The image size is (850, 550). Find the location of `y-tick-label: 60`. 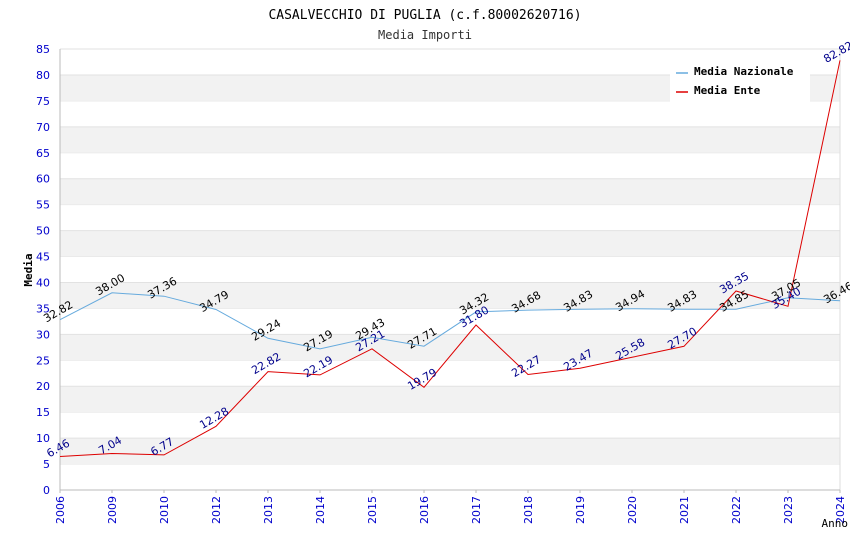

y-tick-label: 60 is located at coordinates (43, 179).